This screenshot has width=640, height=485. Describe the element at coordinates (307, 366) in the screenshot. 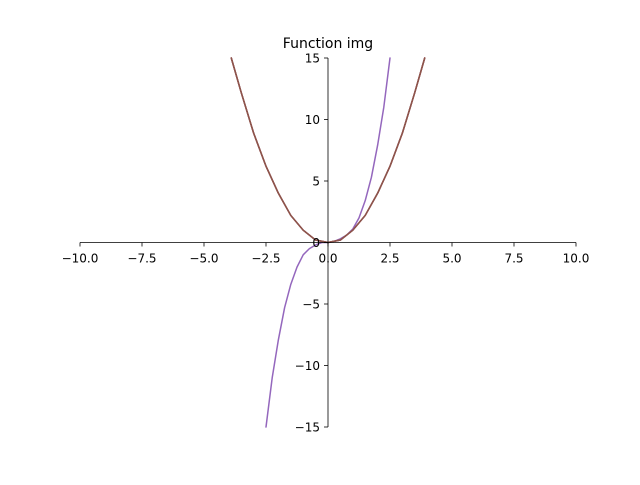

I see `y-tick-label: −10` at that location.